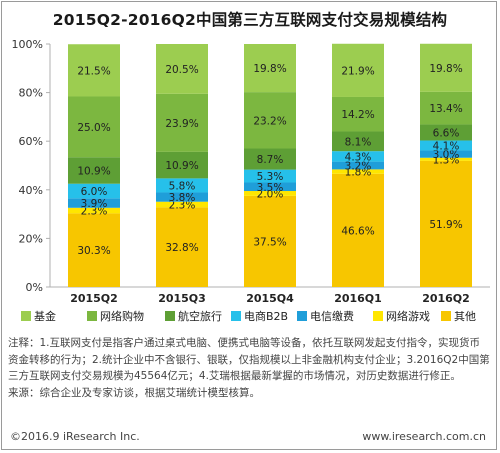 The image size is (500, 453). I want to click on data-label: 37.5%, so click(269, 242).